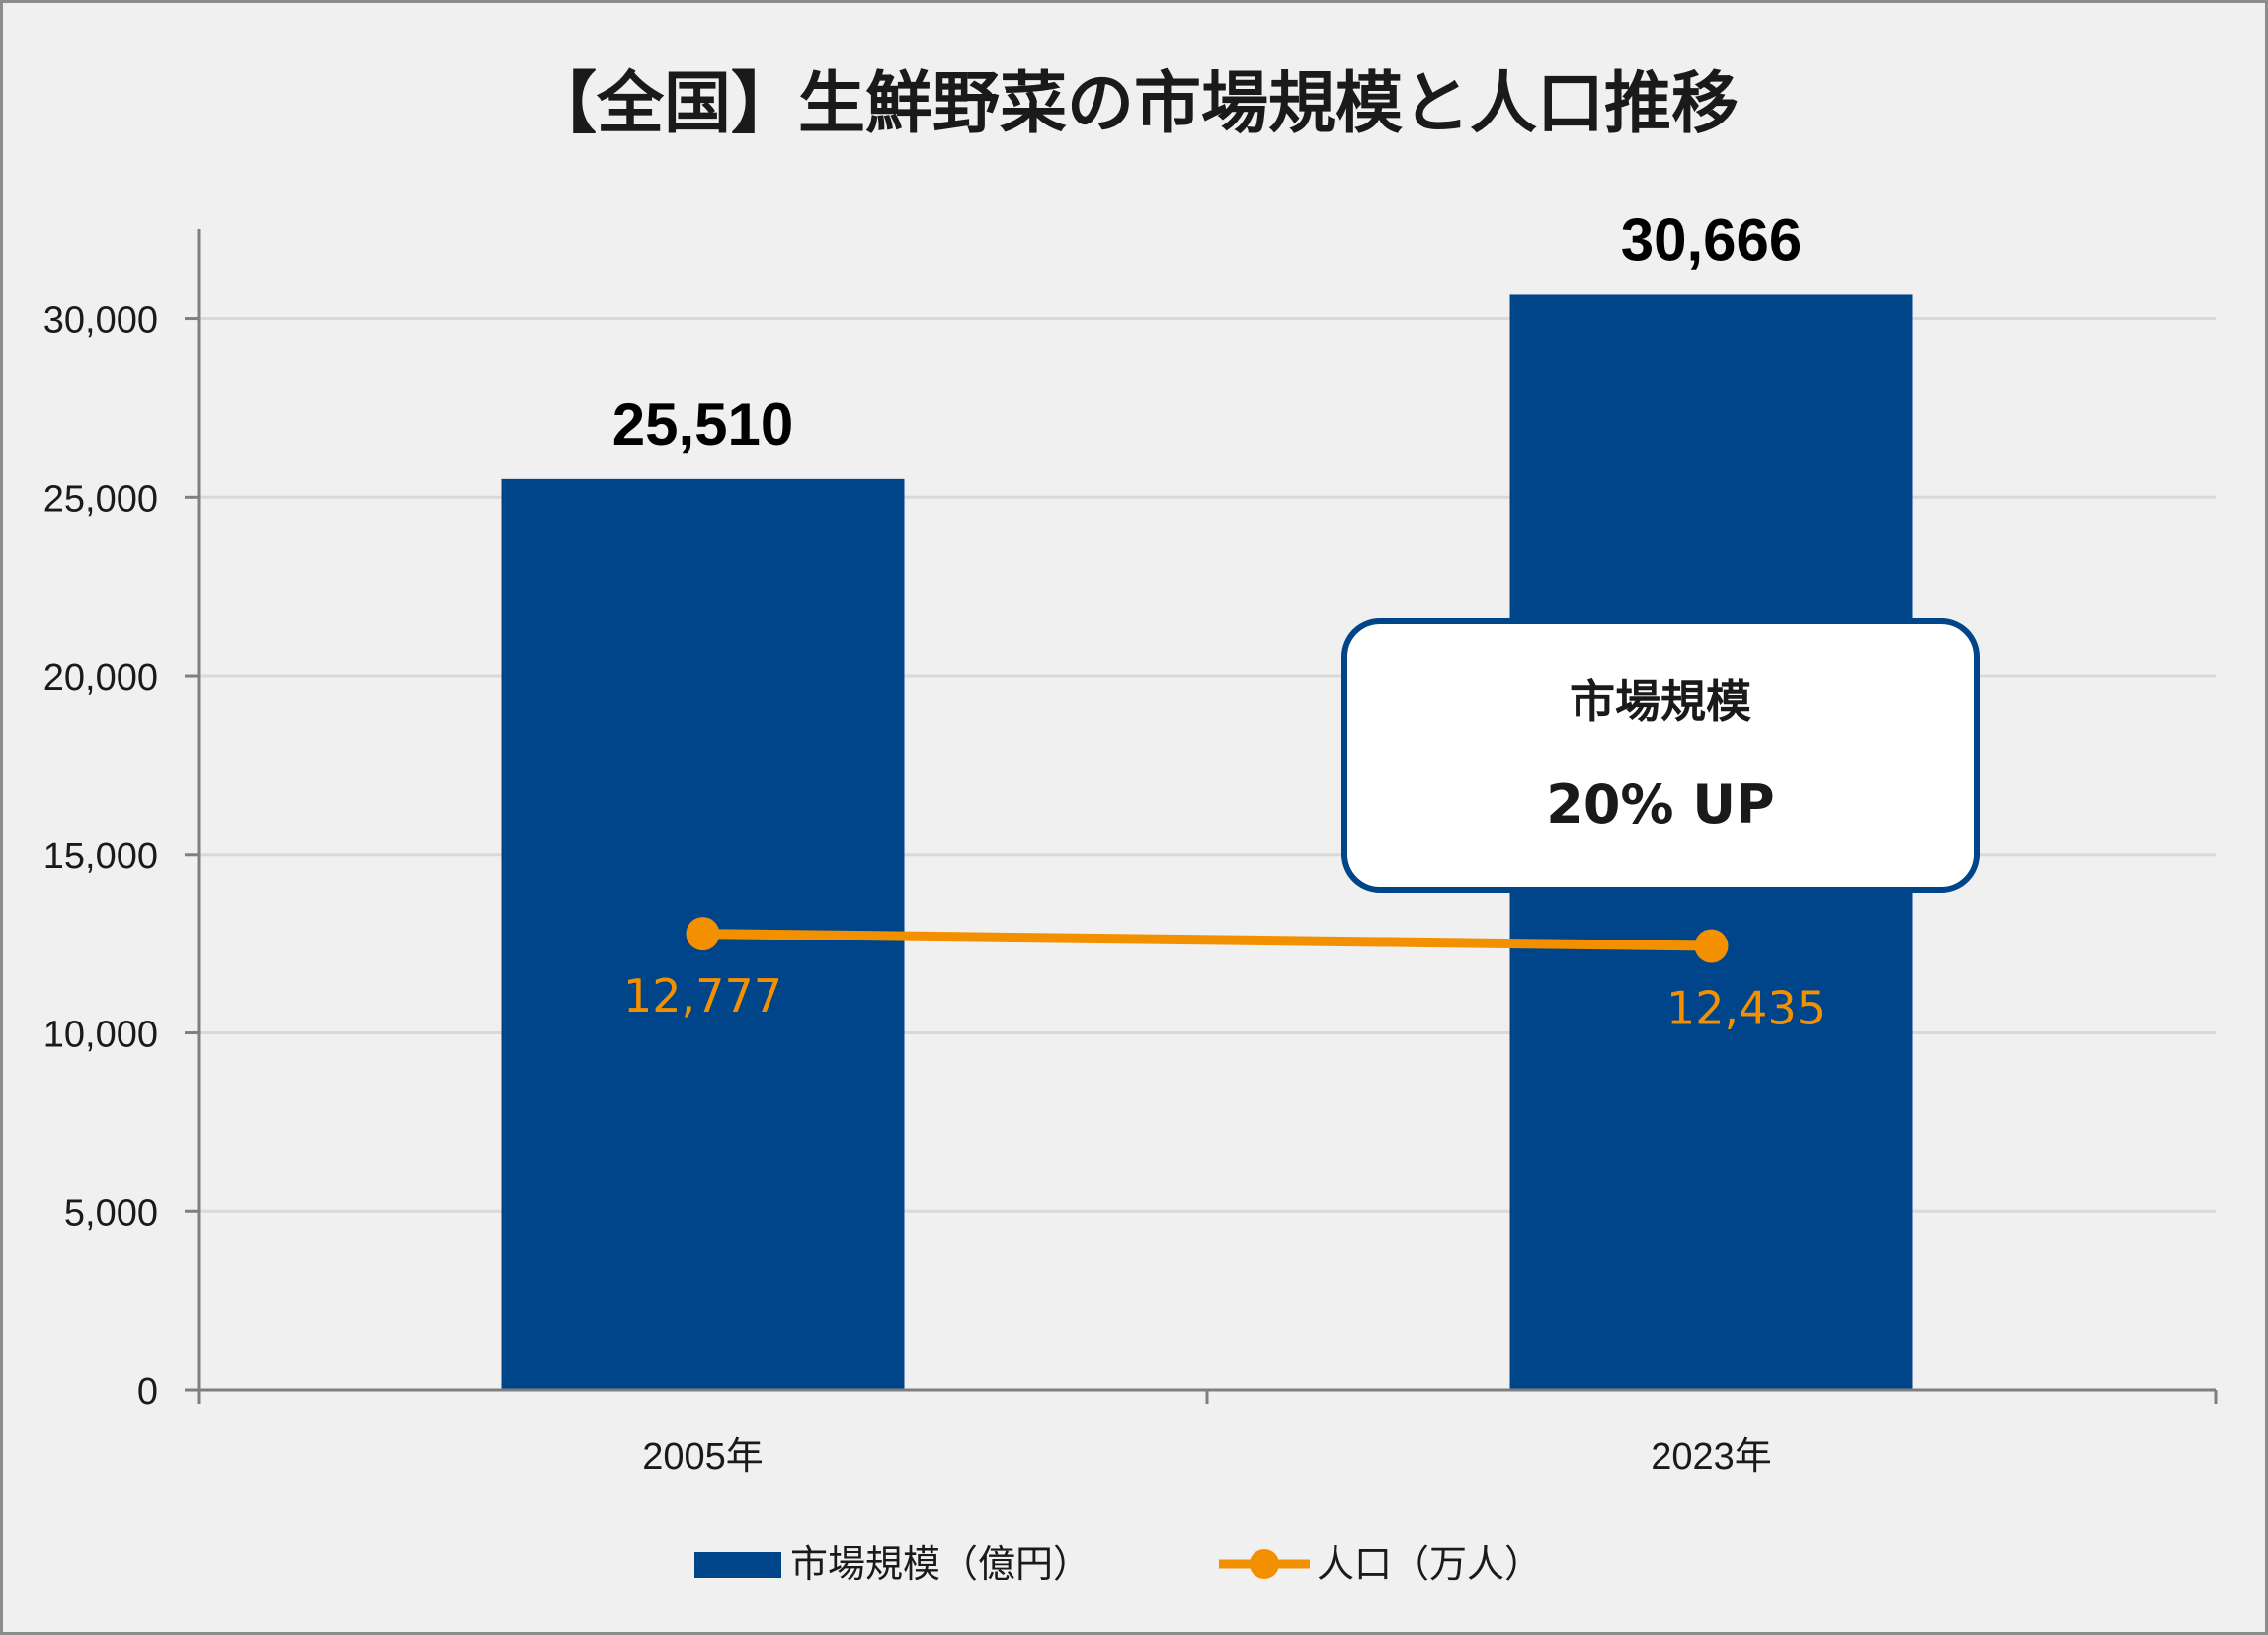 This screenshot has height=1635, width=2268. Describe the element at coordinates (111, 1213) in the screenshot. I see `y-tick-label: 5,000` at that location.